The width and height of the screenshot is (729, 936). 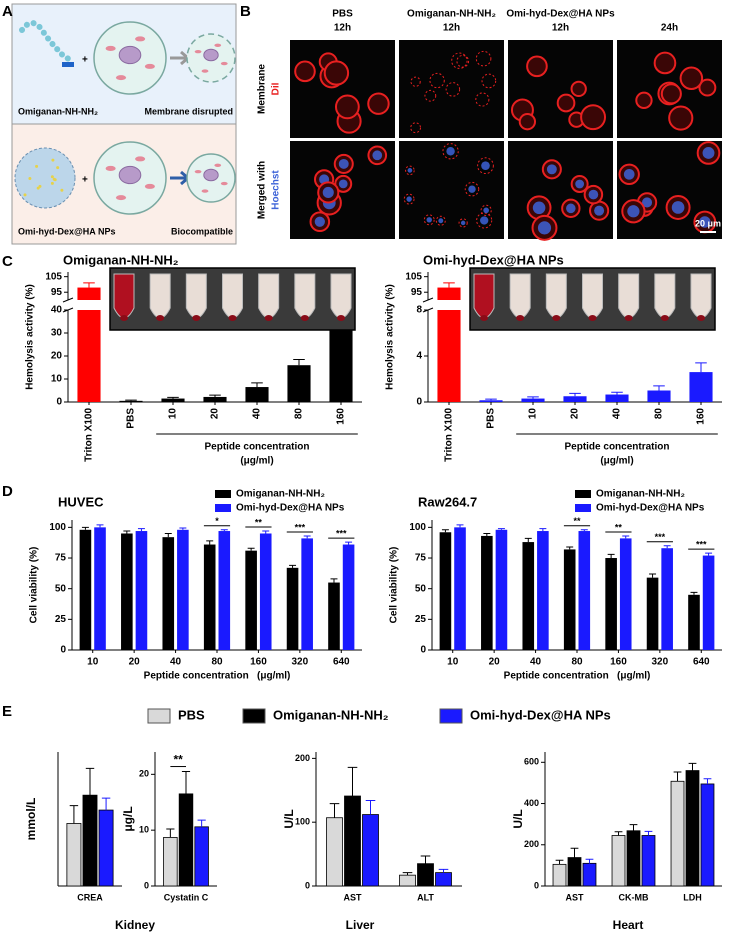 I want to click on x-axis-label: Peptide concentration, so click(x=256, y=447).